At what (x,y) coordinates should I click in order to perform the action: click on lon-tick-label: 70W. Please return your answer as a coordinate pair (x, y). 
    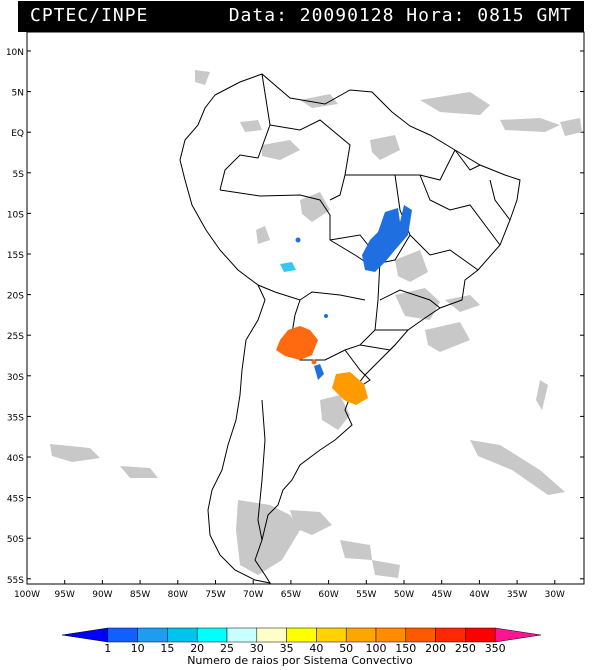
    Looking at the image, I should click on (253, 595).